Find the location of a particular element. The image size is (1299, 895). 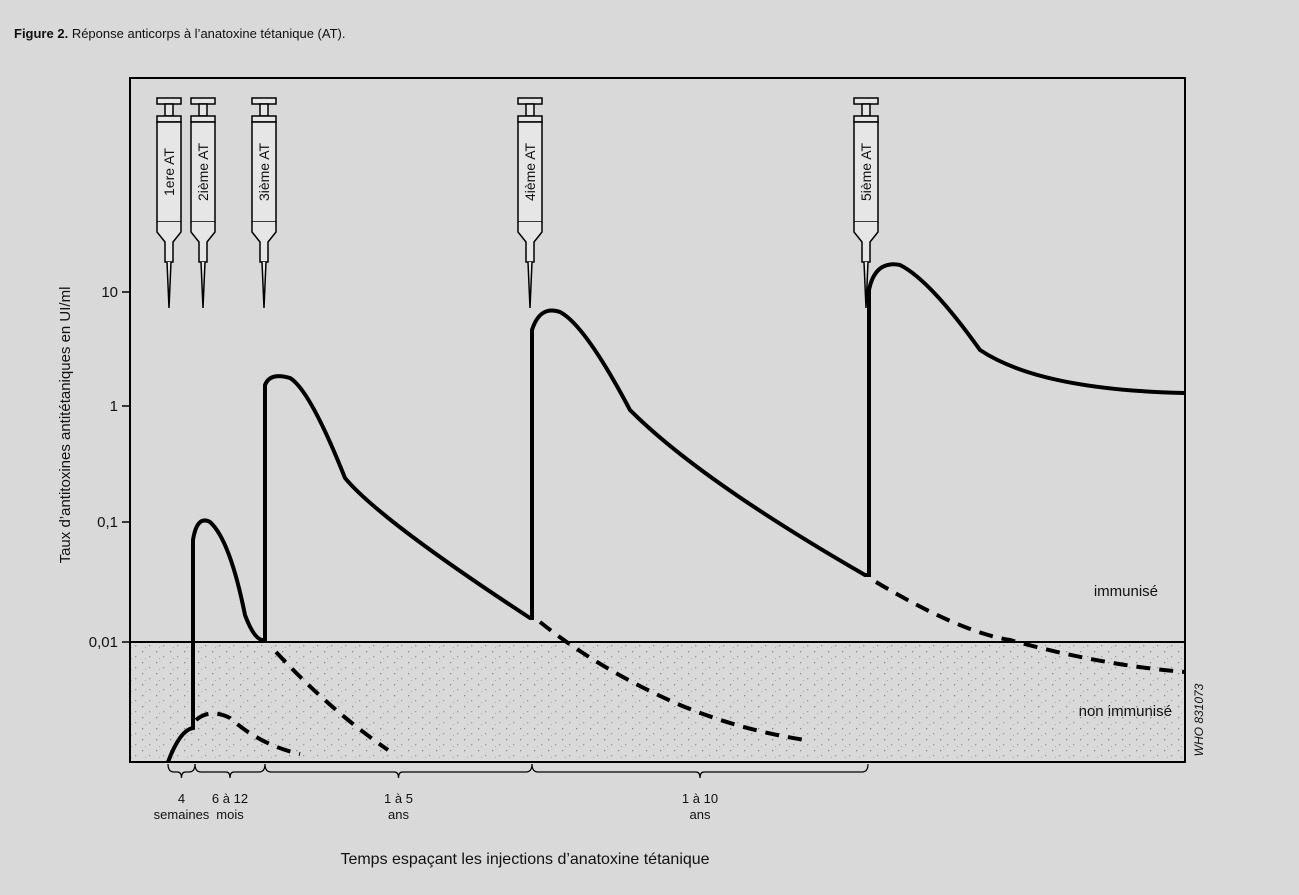

syringe: 5ième AT is located at coordinates (866, 203).